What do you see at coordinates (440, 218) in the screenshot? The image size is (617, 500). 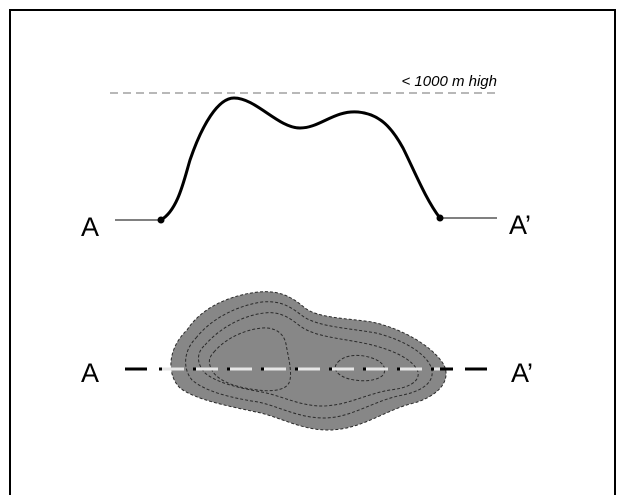 I see `profile-endpoint-right` at bounding box center [440, 218].